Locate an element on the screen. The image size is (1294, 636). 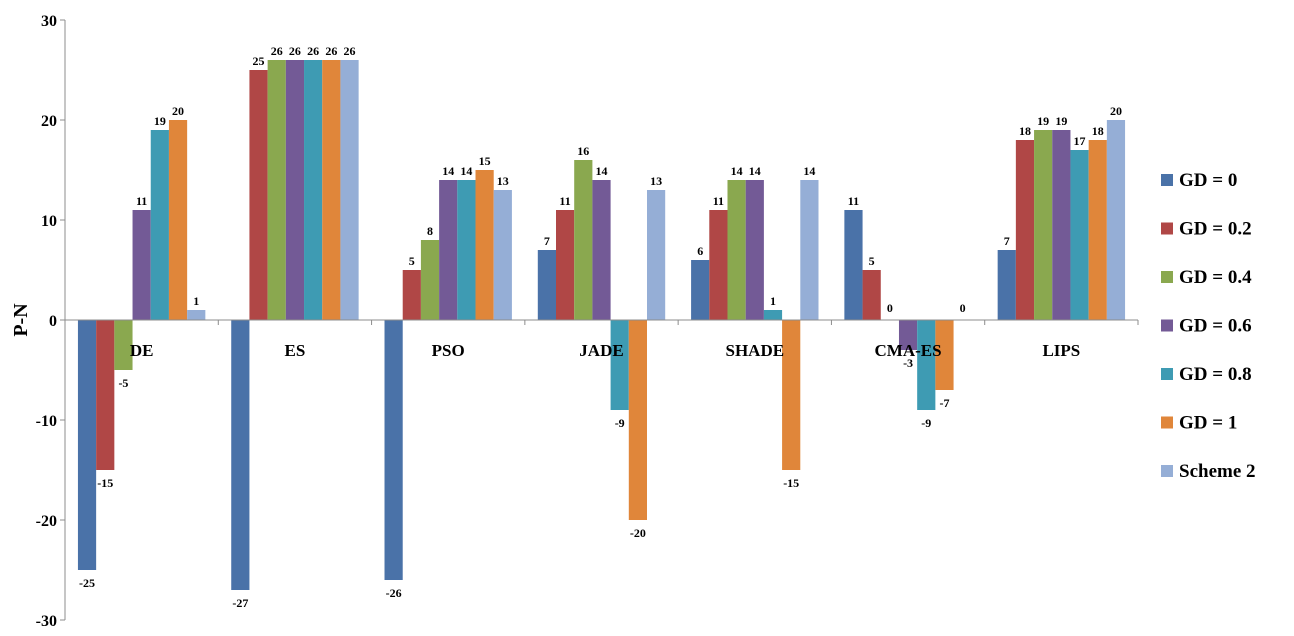
data-label: 20 is located at coordinates (178, 111).